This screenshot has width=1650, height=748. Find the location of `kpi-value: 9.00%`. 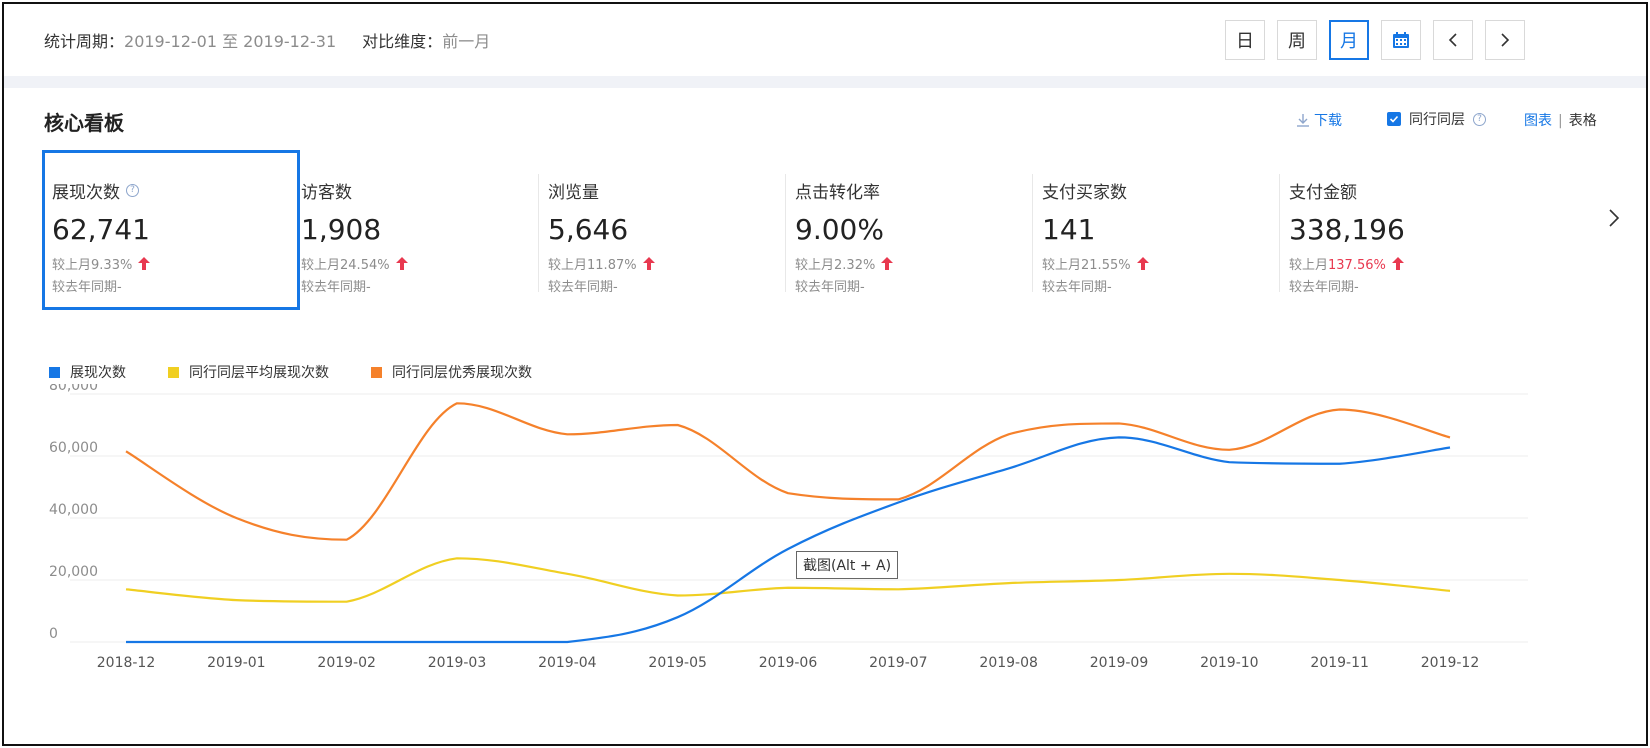

kpi-value: 9.00% is located at coordinates (839, 229).